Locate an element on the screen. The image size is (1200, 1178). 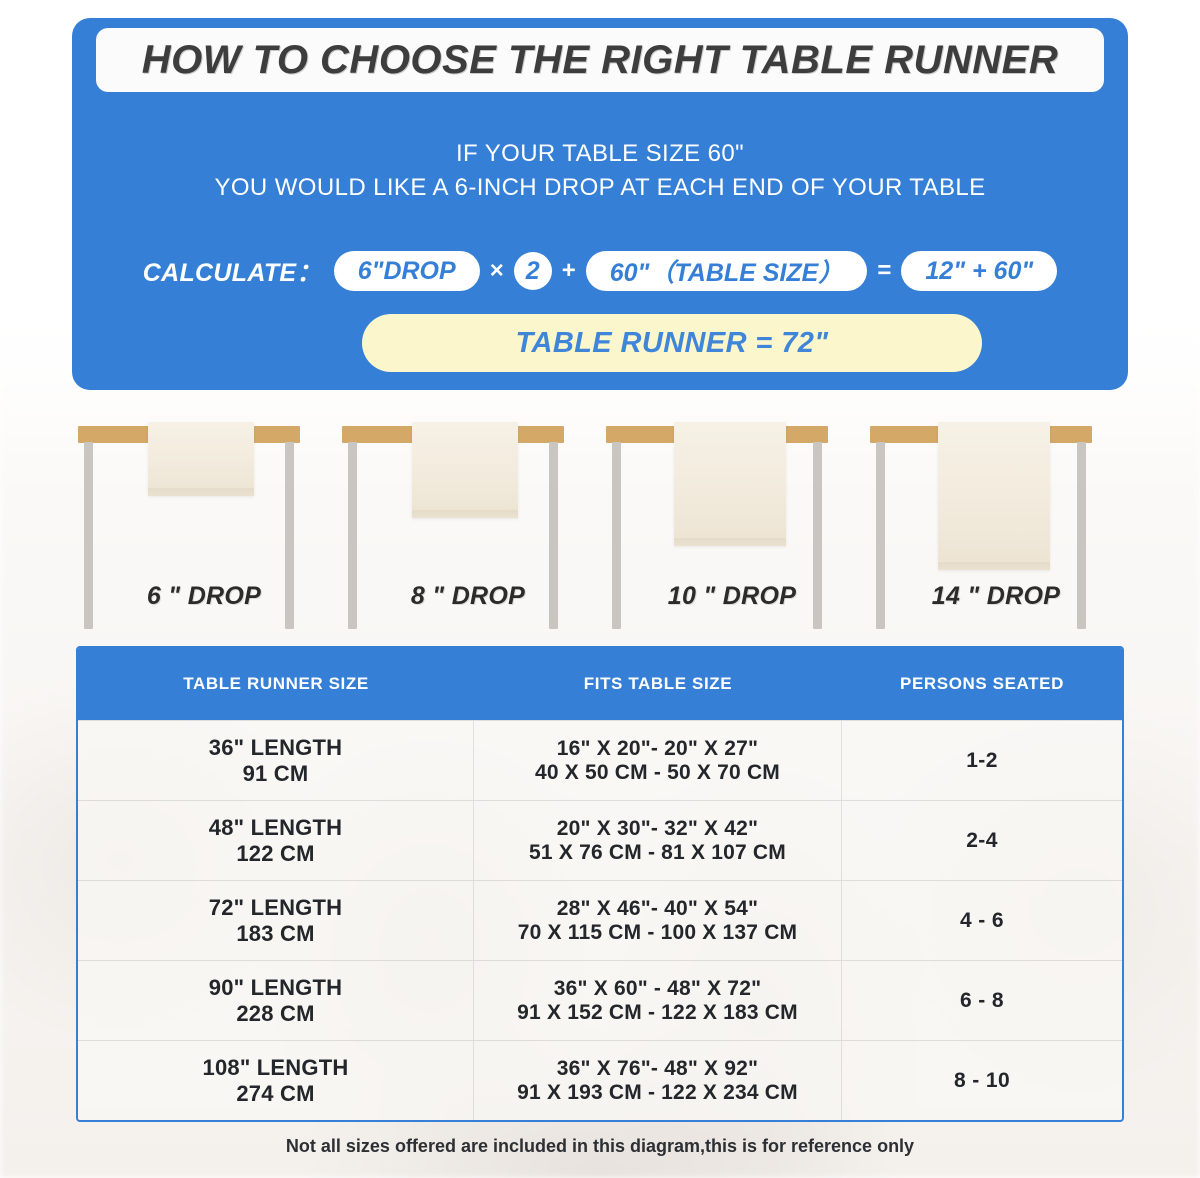
cell-persons-seated: 2-4 is located at coordinates (982, 840).